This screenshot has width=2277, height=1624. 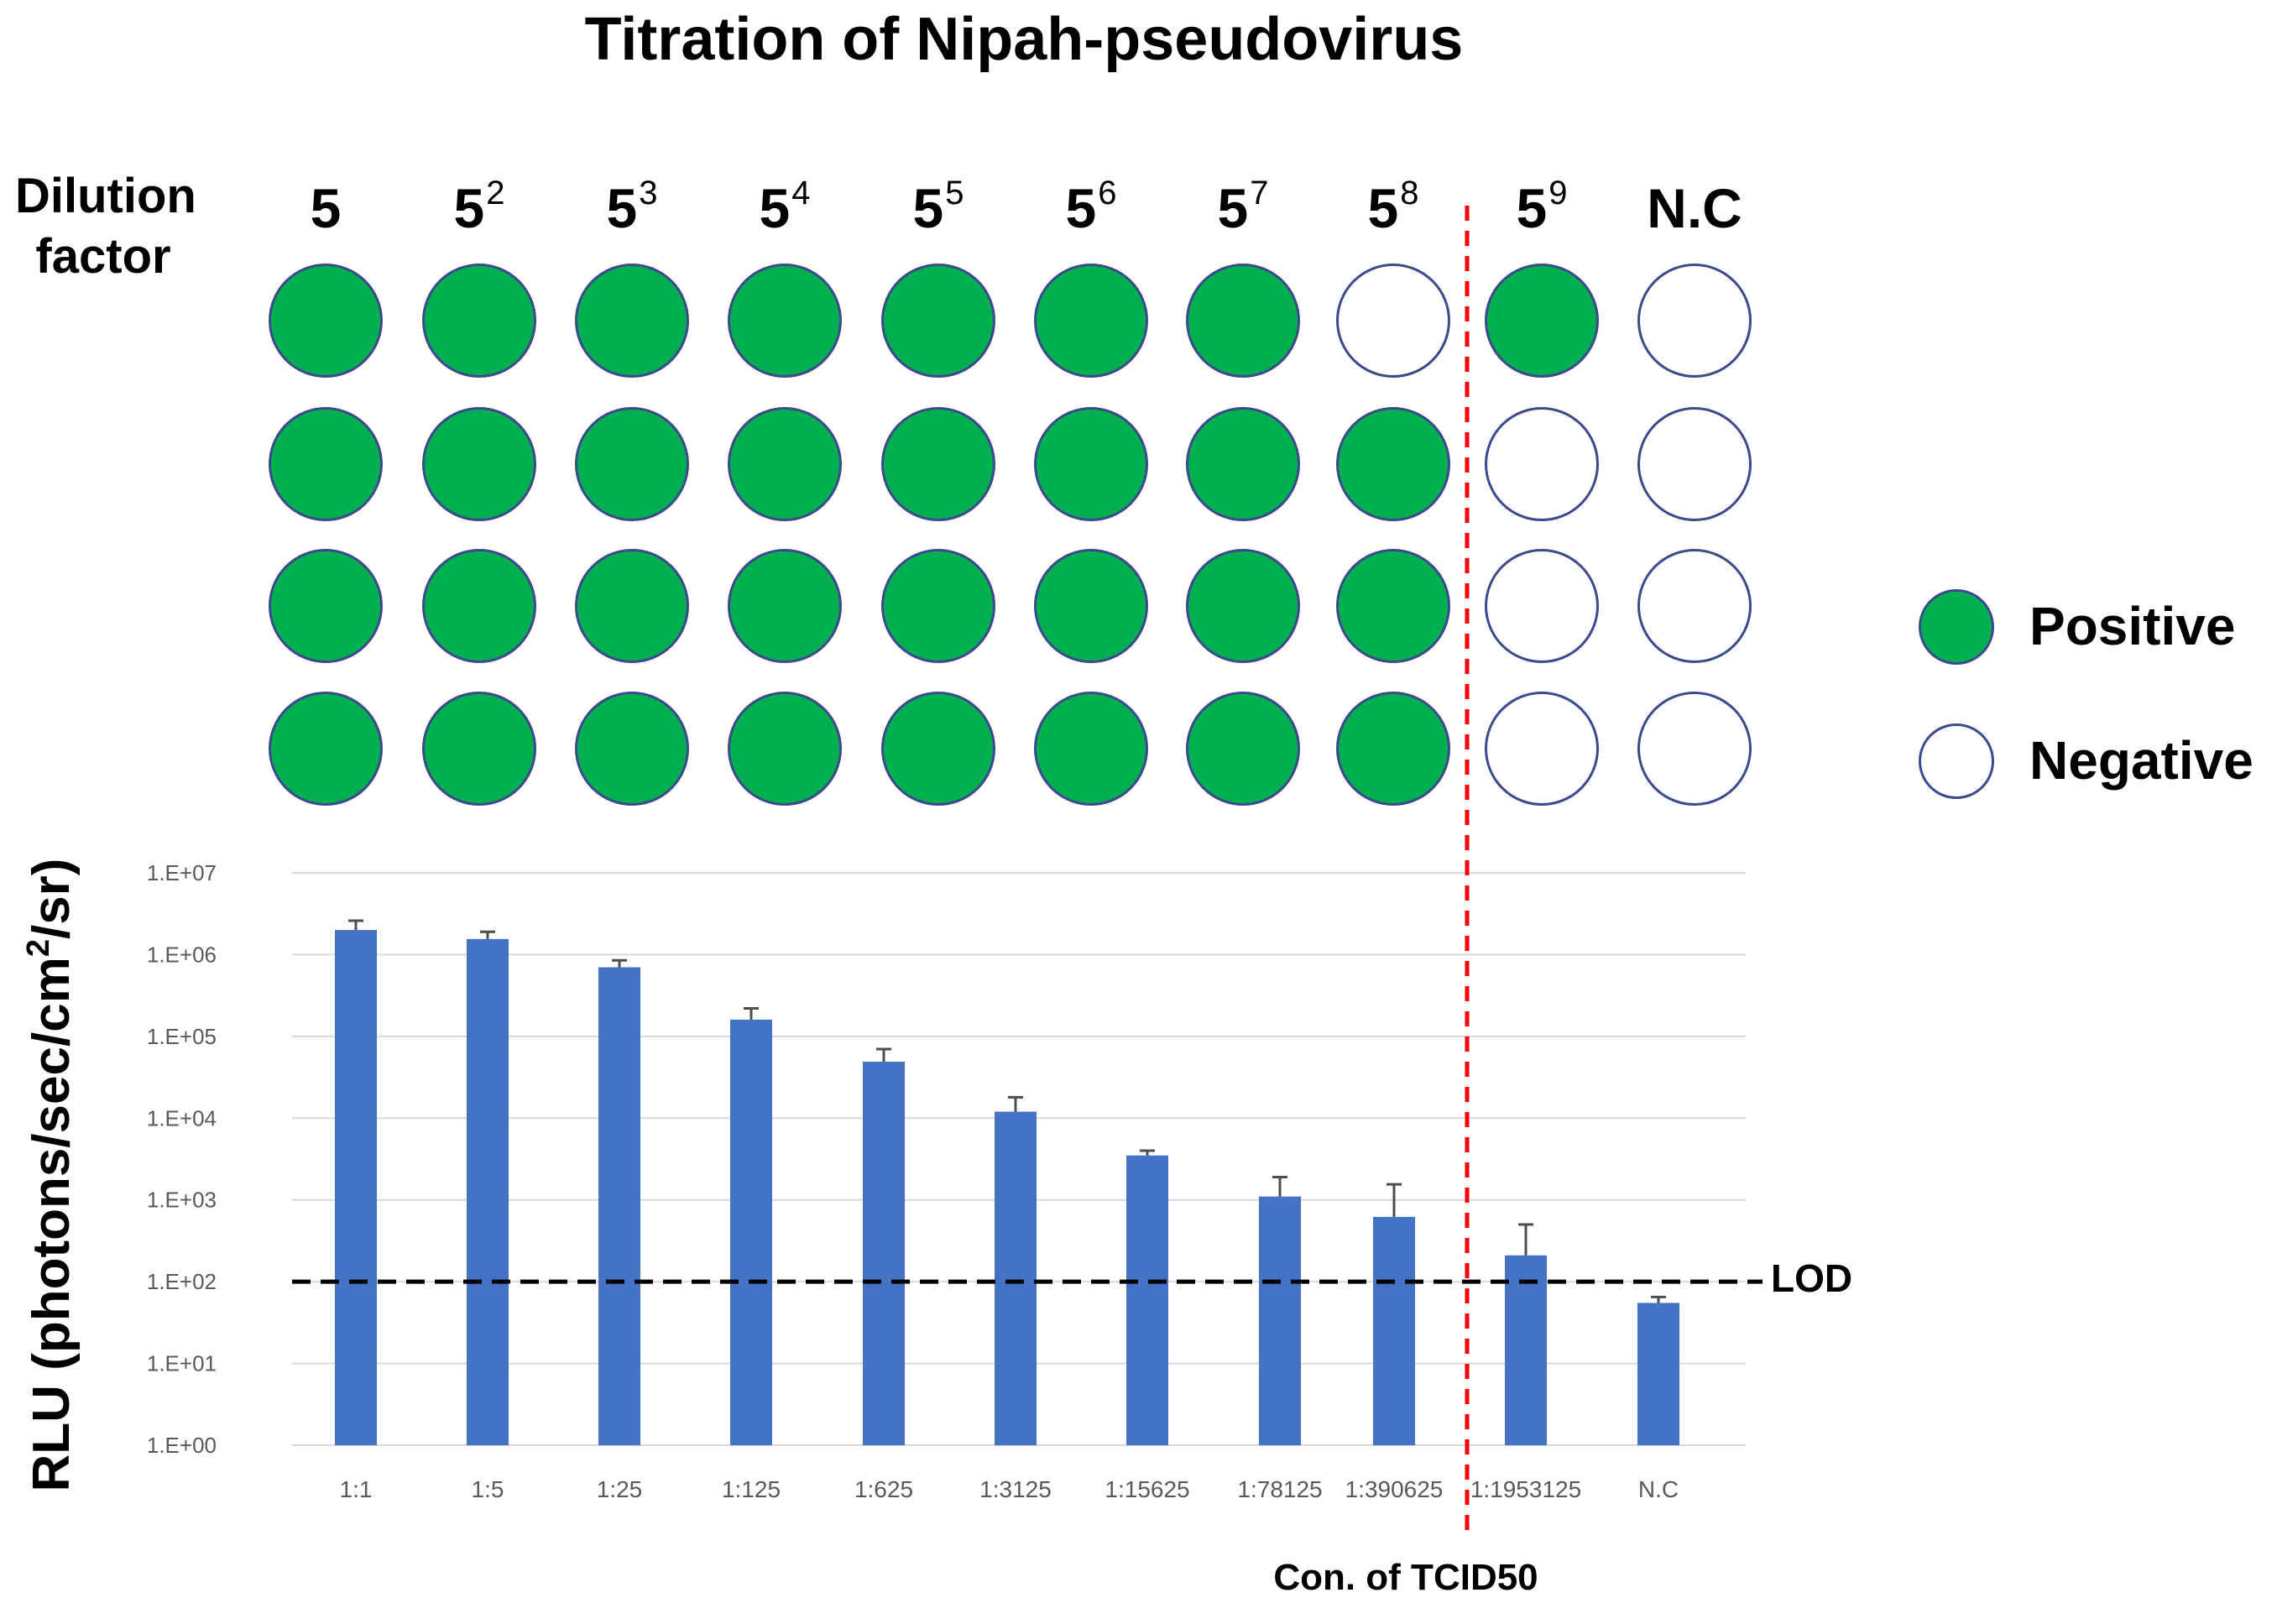 What do you see at coordinates (752, 1489) in the screenshot?
I see `x-tick-label: 1:125` at bounding box center [752, 1489].